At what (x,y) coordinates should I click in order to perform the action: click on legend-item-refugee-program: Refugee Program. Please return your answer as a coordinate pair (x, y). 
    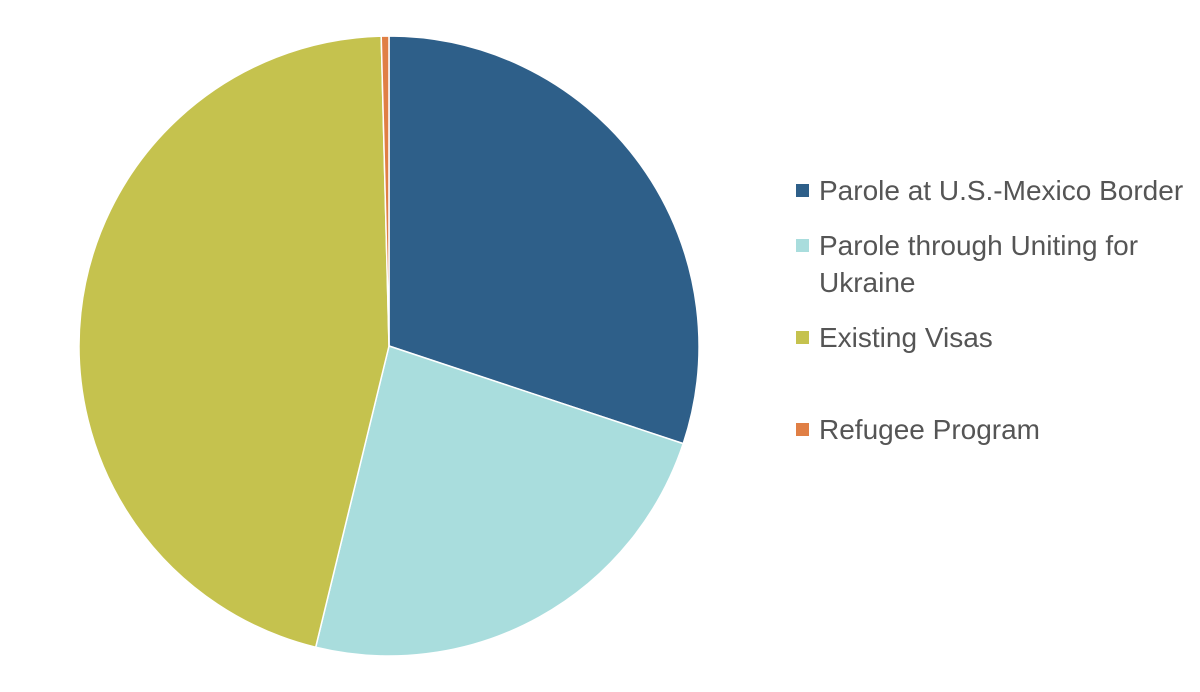
    Looking at the image, I should click on (991, 429).